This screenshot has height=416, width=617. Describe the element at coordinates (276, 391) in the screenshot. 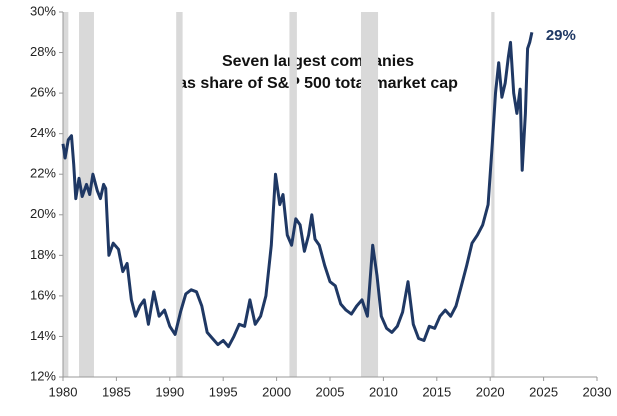

I see `x-tick-label: 2000` at that location.